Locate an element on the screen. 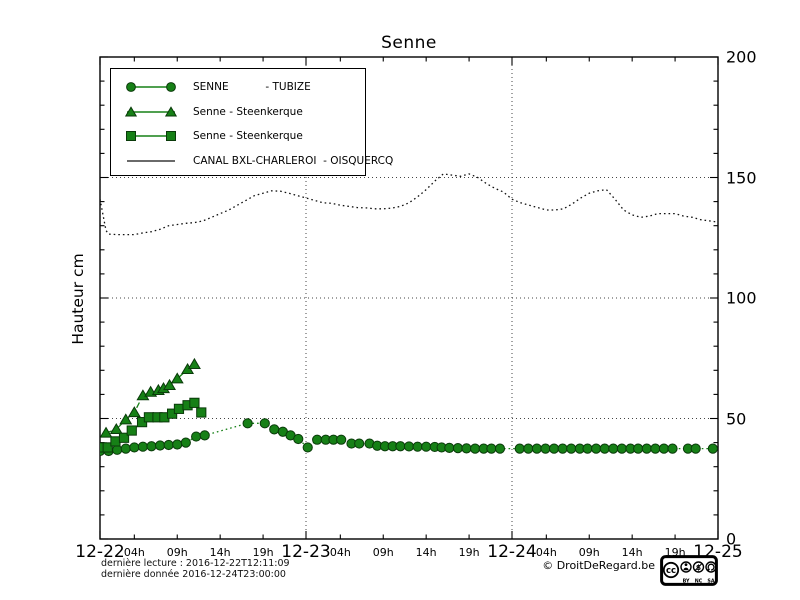 Image resolution: width=800 pixels, height=600 pixels. cc-by-label: BY is located at coordinates (686, 582).